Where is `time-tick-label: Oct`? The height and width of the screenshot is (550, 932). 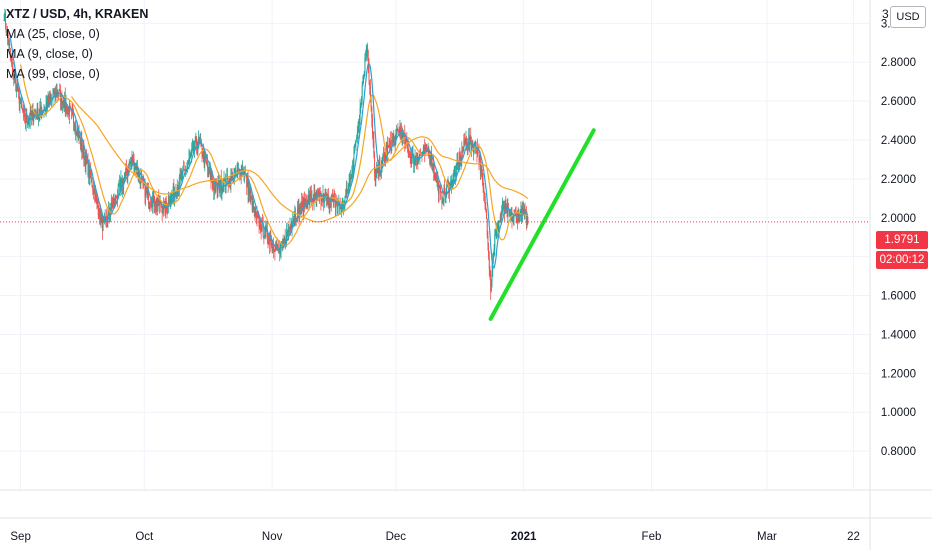
time-tick-label: Oct is located at coordinates (144, 537).